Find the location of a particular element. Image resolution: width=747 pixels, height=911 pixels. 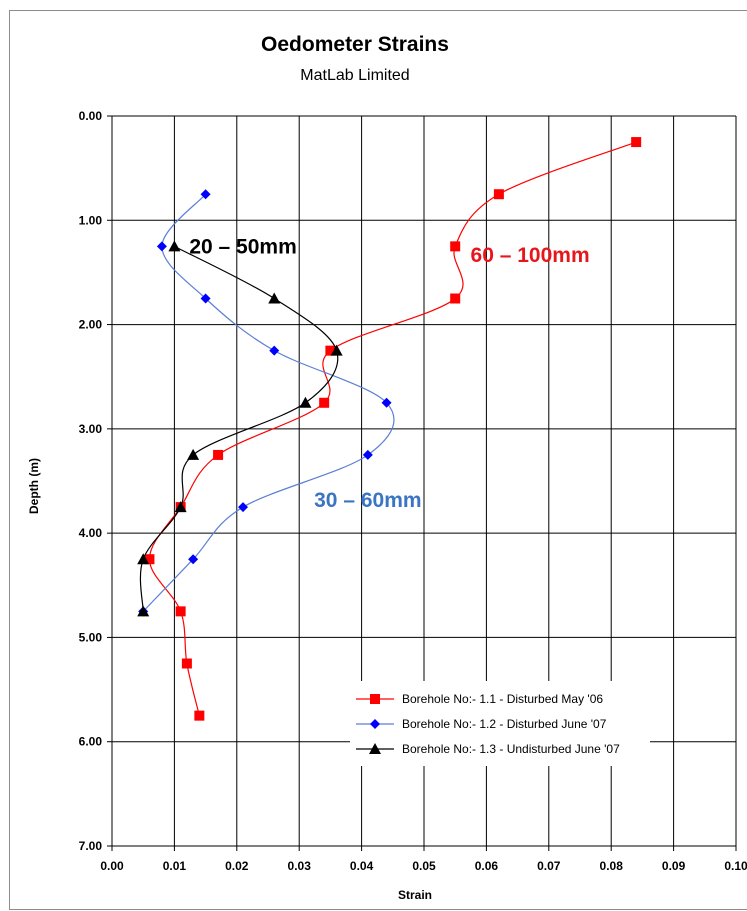

legend-entry: Borehole No:- 1.1 - Disturbed May '06 is located at coordinates (502, 699).